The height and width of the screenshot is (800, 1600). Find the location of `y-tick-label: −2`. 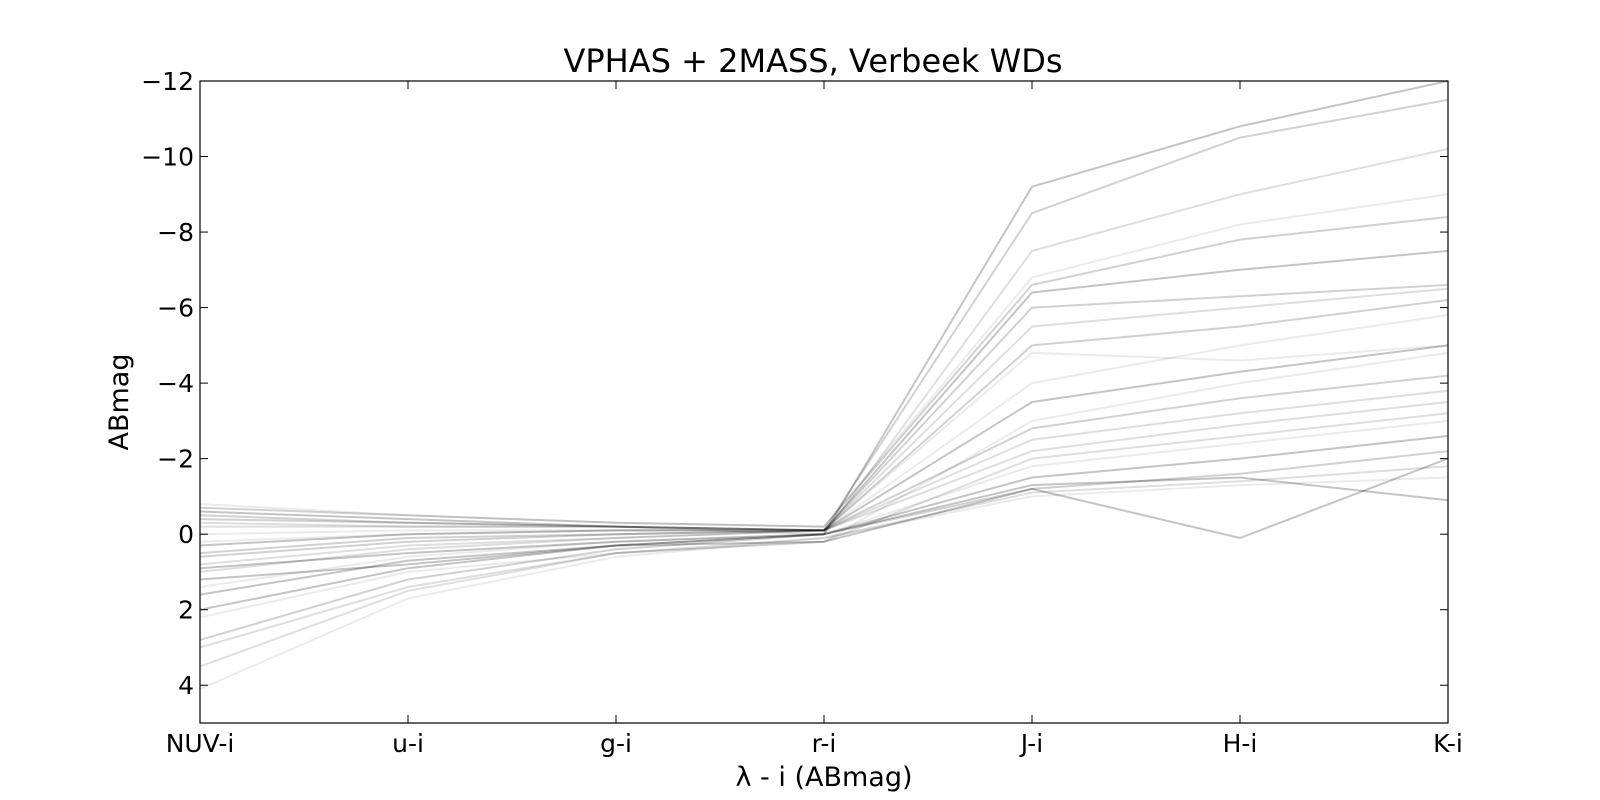

y-tick-label: −2 is located at coordinates (175, 459).